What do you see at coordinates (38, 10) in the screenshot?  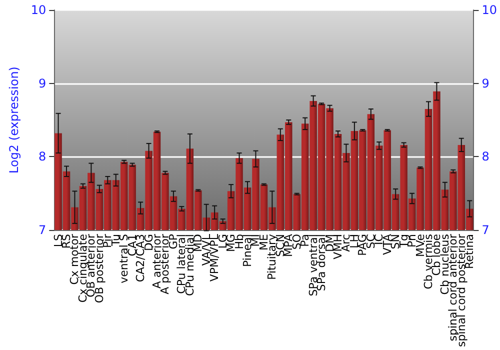 I see `y-tick-label: 10` at bounding box center [38, 10].